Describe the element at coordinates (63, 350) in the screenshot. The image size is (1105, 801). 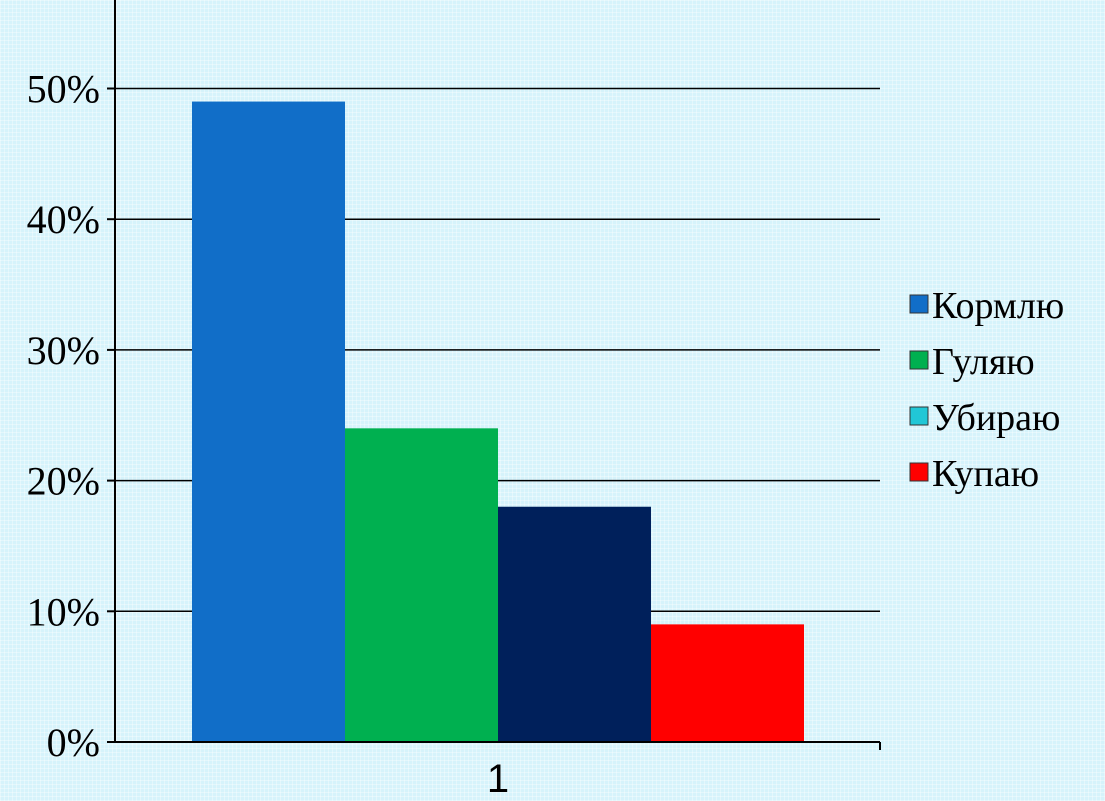
I see `y-tick-label: 30%` at that location.